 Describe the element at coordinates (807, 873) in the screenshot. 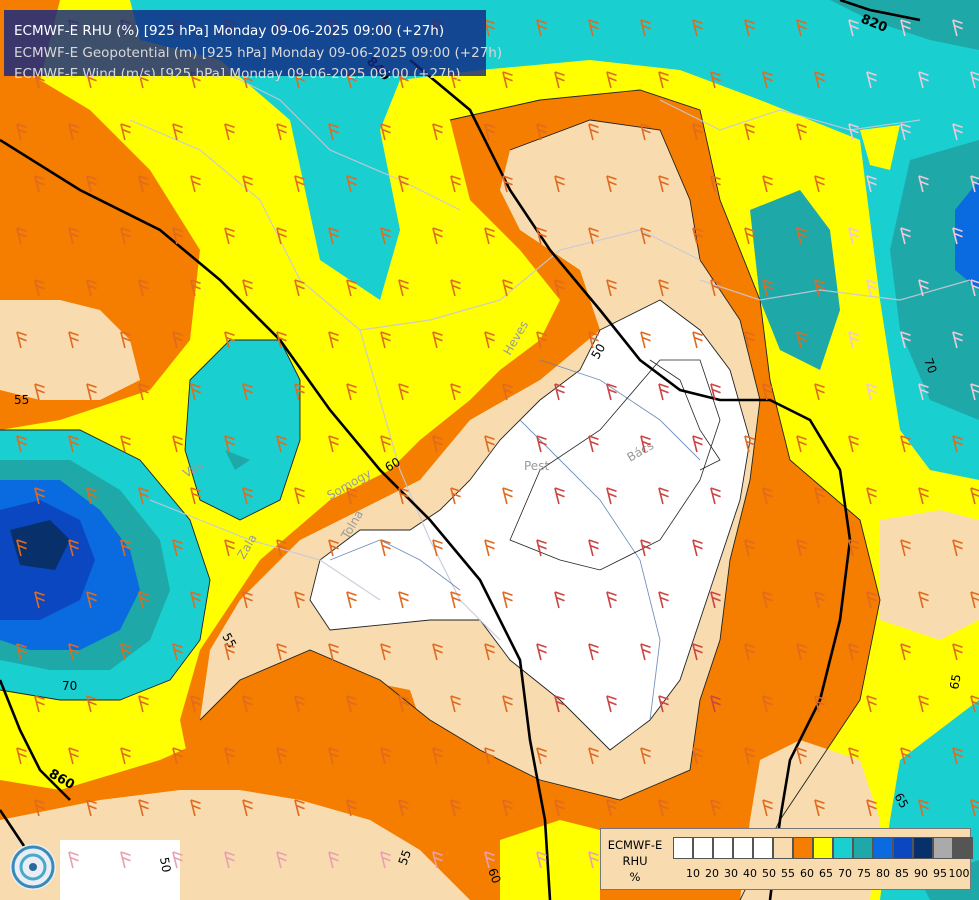

I see `legend-tick-label: 60` at that location.